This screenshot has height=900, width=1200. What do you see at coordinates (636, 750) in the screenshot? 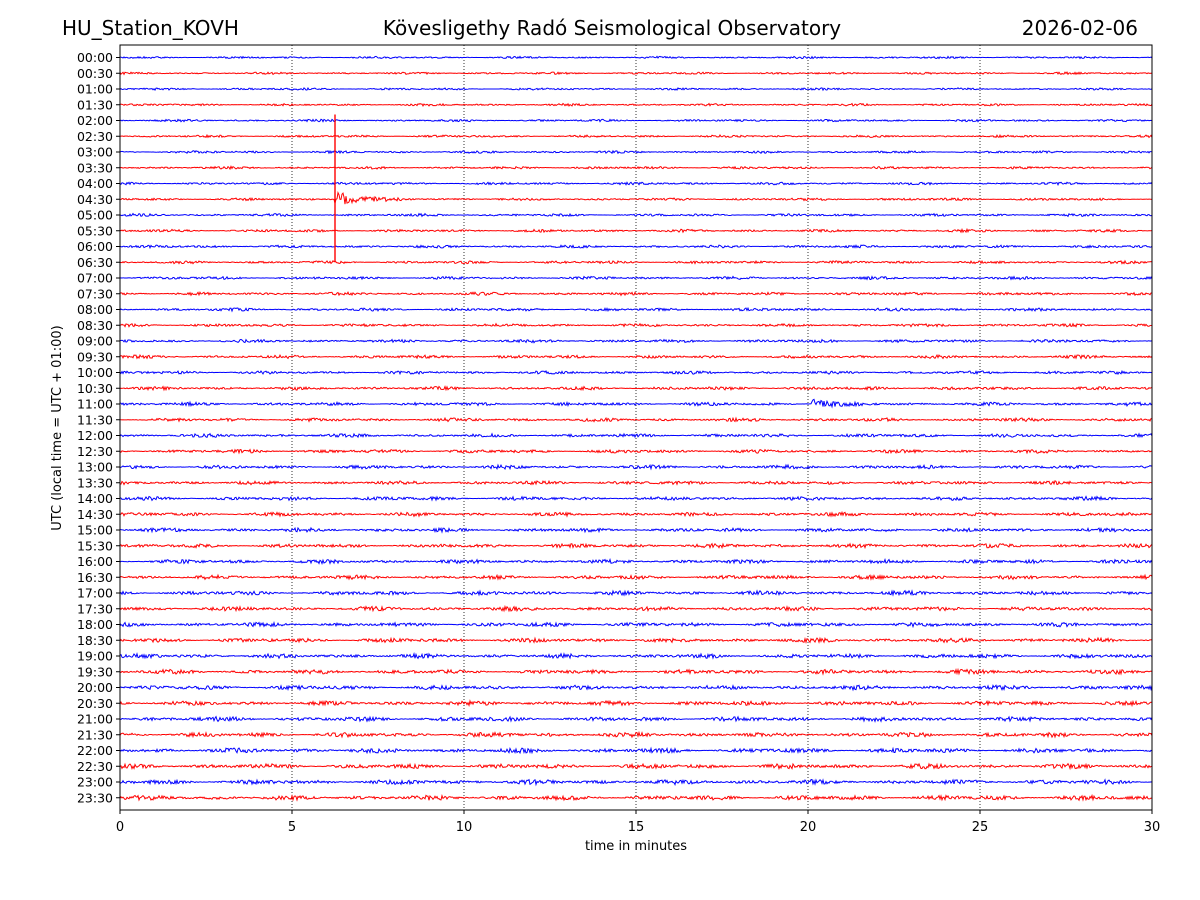
I see `trace-22:00` at bounding box center [636, 750].